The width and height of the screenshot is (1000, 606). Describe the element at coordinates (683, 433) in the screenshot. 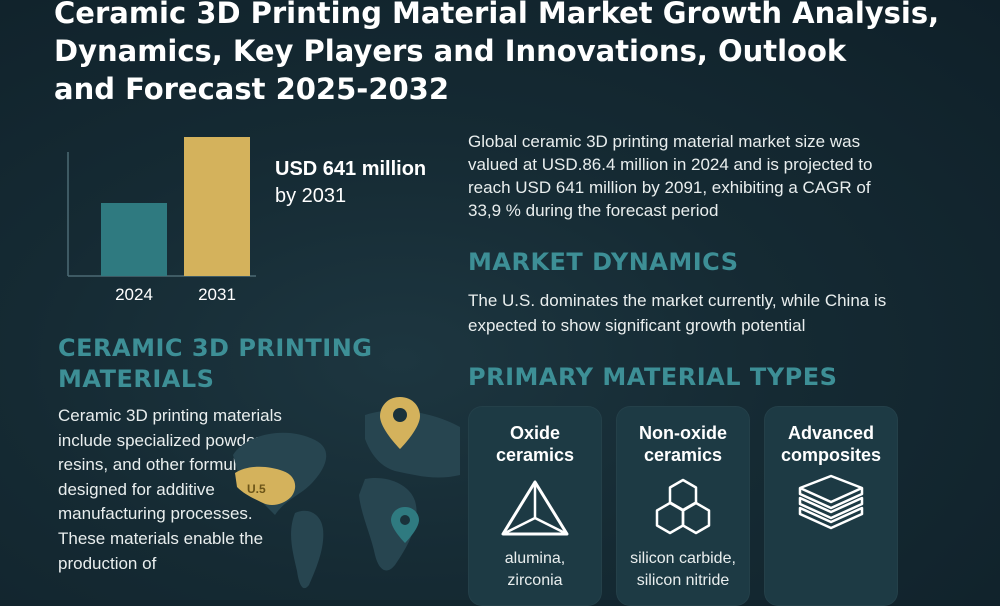

I see `card-title-line-1: Non-oxide` at that location.